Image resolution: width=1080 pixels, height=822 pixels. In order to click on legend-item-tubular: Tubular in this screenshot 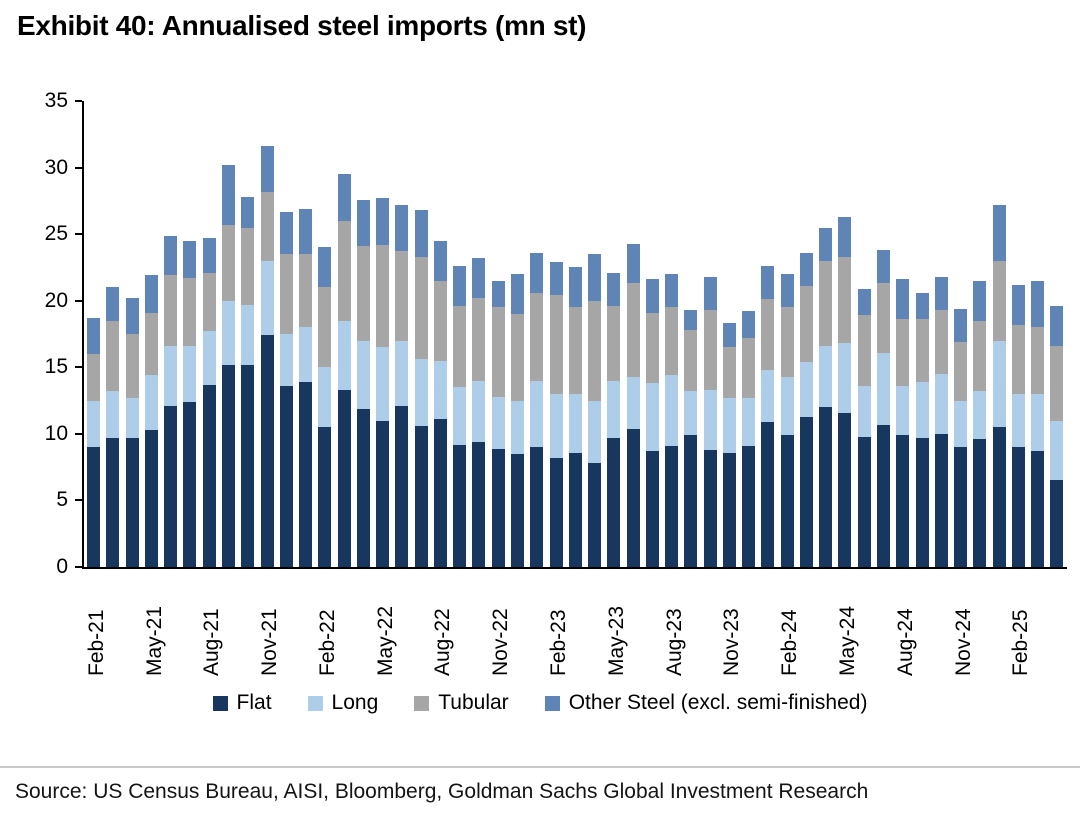, I will do `click(461, 703)`.